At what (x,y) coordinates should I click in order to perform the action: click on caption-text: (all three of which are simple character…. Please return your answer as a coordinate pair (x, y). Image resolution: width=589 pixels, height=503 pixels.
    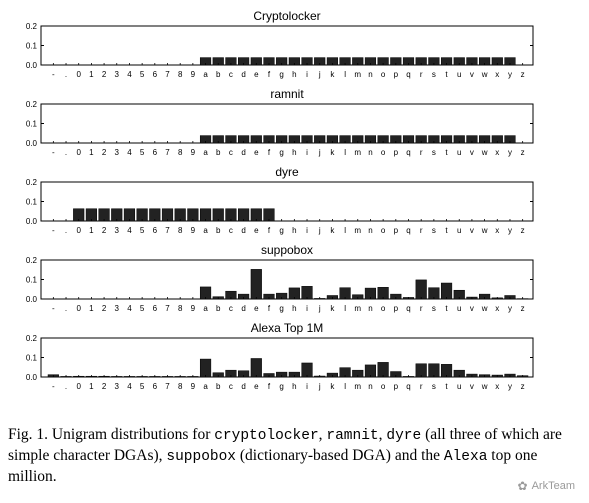
    Looking at the image, I should click on (285, 445).